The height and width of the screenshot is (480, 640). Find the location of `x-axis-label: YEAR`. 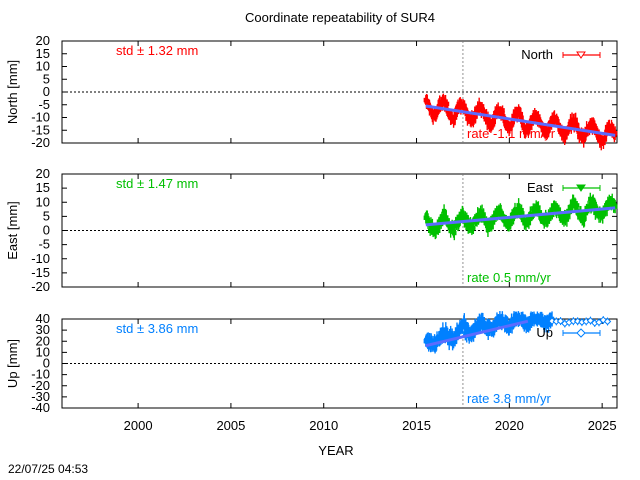

x-axis-label: YEAR is located at coordinates (335, 450).